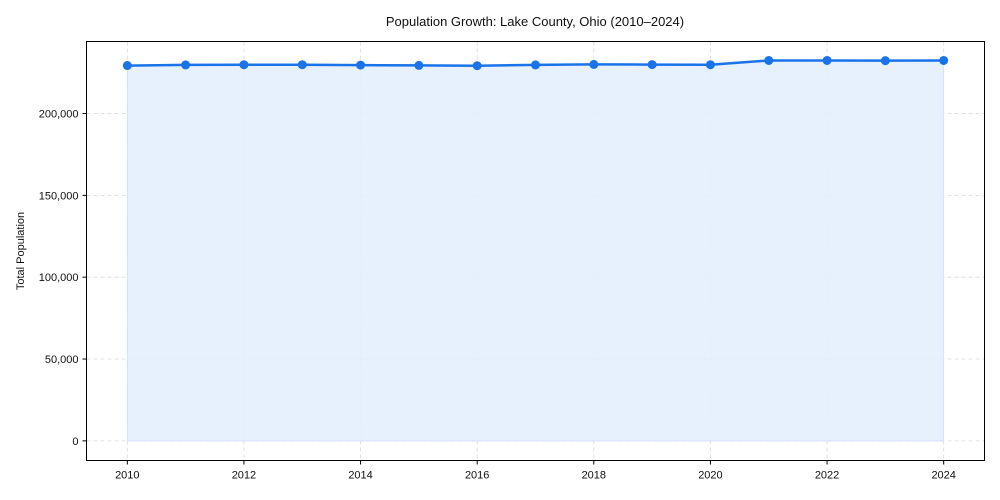 Image resolution: width=1000 pixels, height=500 pixels. Describe the element at coordinates (477, 476) in the screenshot. I see `x-tick-label: 2016` at that location.